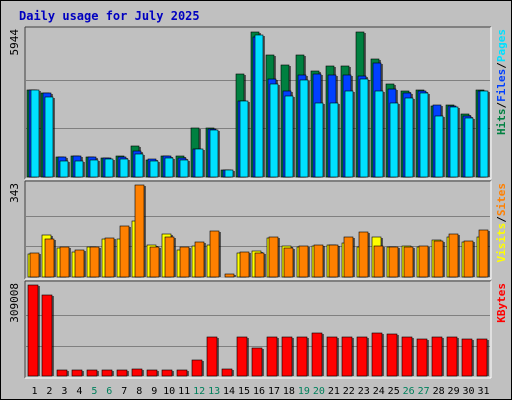 Image resolution: width=512 pixels, height=400 pixels. I want to click on day-label-25: 25, so click(394, 391).